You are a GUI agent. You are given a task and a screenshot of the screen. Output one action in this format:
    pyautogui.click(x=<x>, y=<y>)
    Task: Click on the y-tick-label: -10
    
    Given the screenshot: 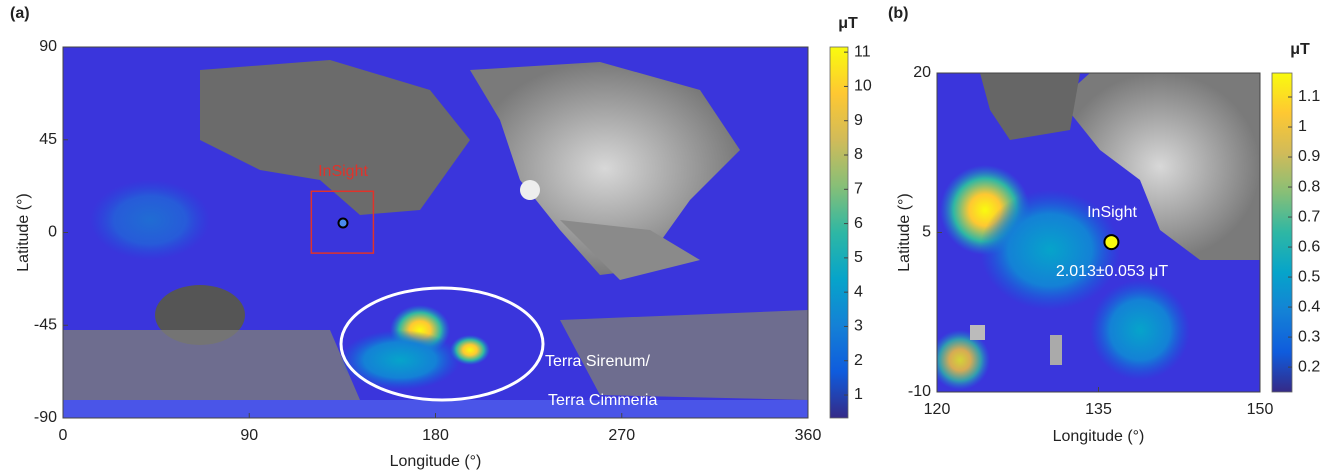 What is the action you would take?
    pyautogui.click(x=919, y=391)
    